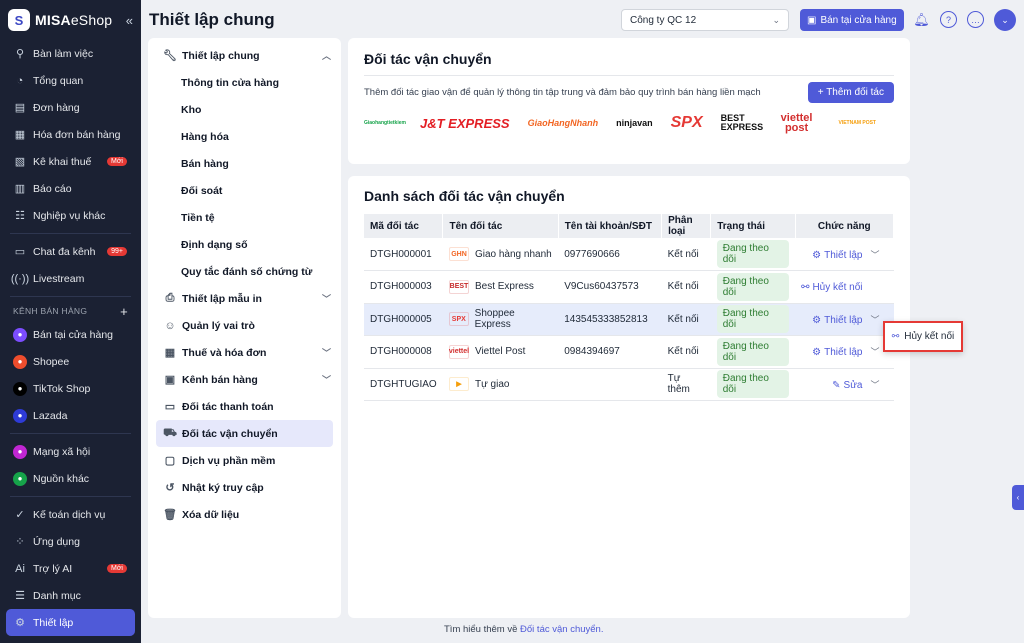 The width and height of the screenshot is (1024, 643). What do you see at coordinates (629, 75) in the screenshot?
I see `divider` at bounding box center [629, 75].